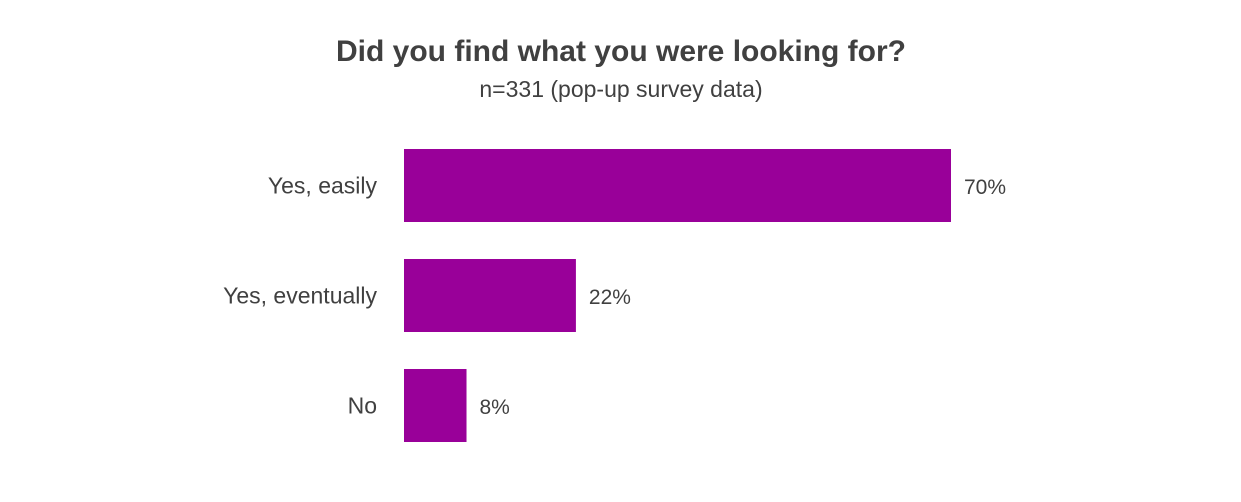 The height and width of the screenshot is (502, 1241). What do you see at coordinates (435, 405) in the screenshot?
I see `bar-no` at bounding box center [435, 405].